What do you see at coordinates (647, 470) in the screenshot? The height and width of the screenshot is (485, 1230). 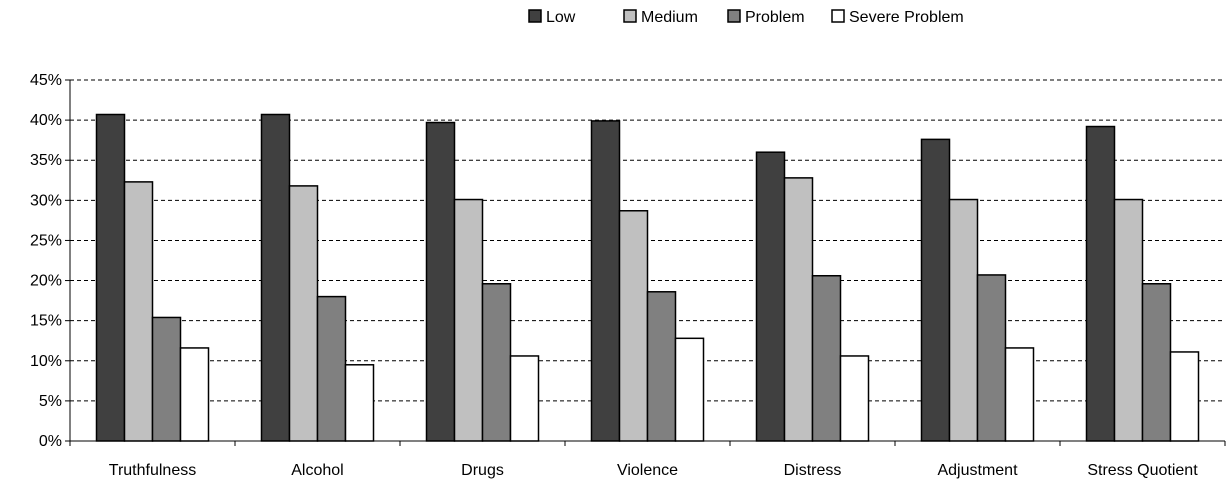 I see `x-label-violence: Violence` at bounding box center [647, 470].